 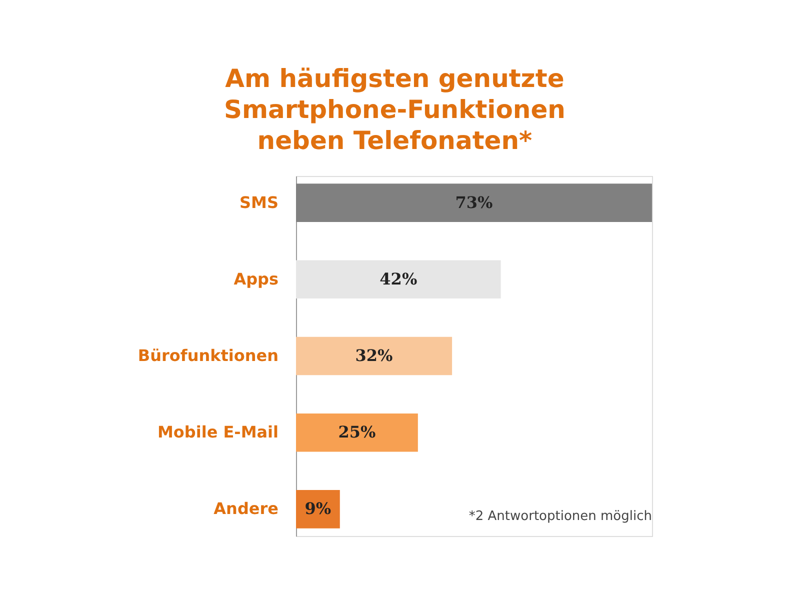 I want to click on data-label: 73%, so click(x=474, y=202).